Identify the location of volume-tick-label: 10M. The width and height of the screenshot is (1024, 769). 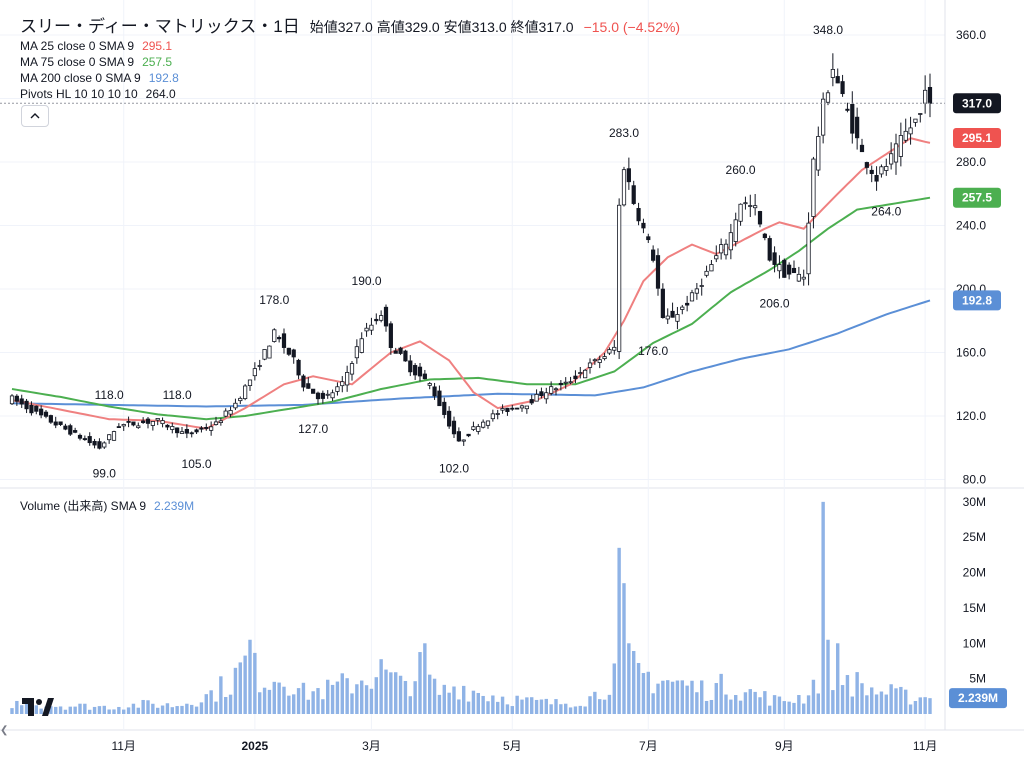
(974, 643).